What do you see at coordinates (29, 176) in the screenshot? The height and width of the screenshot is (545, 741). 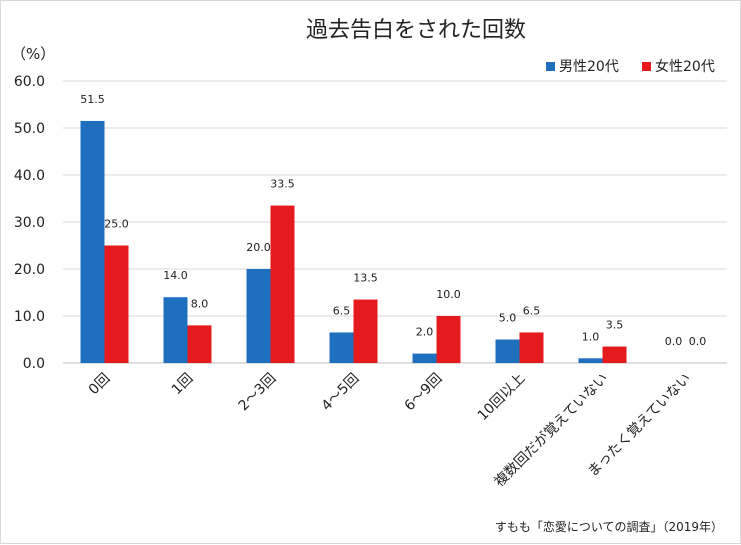 I see `y-tick-label: 40.0` at bounding box center [29, 176].